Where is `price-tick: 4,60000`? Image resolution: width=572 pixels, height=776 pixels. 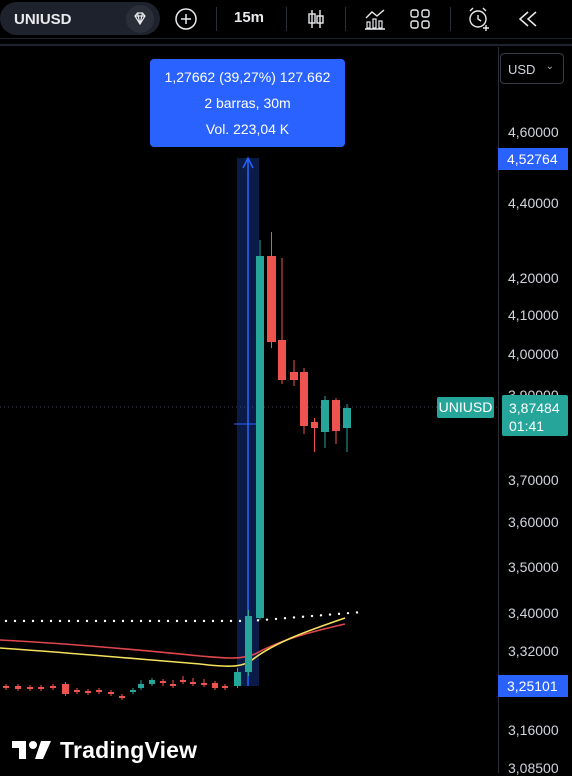 price-tick: 4,60000 is located at coordinates (533, 132).